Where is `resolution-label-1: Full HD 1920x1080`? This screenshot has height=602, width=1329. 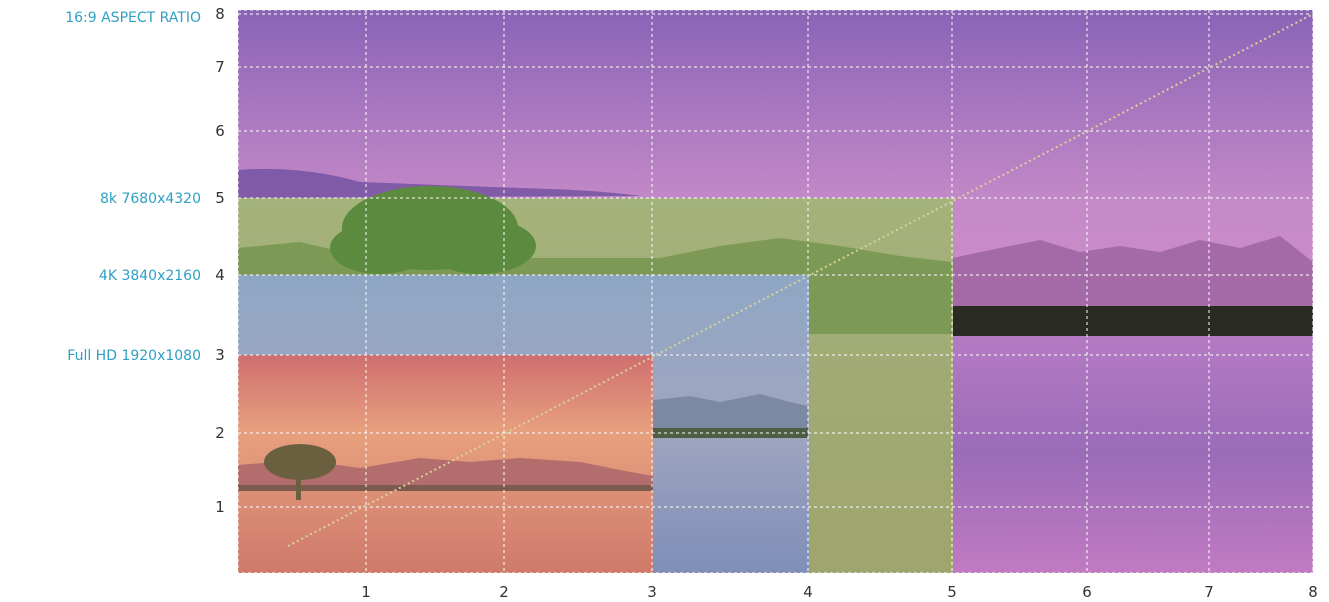 resolution-label-1: Full HD 1920x1080 is located at coordinates (134, 356).